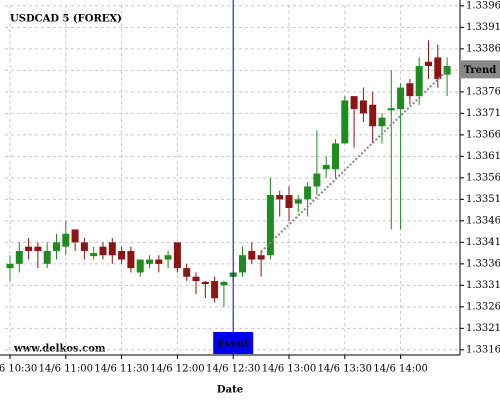  What do you see at coordinates (483, 199) in the screenshot?
I see `y-tick-label: 1.3351` at bounding box center [483, 199].